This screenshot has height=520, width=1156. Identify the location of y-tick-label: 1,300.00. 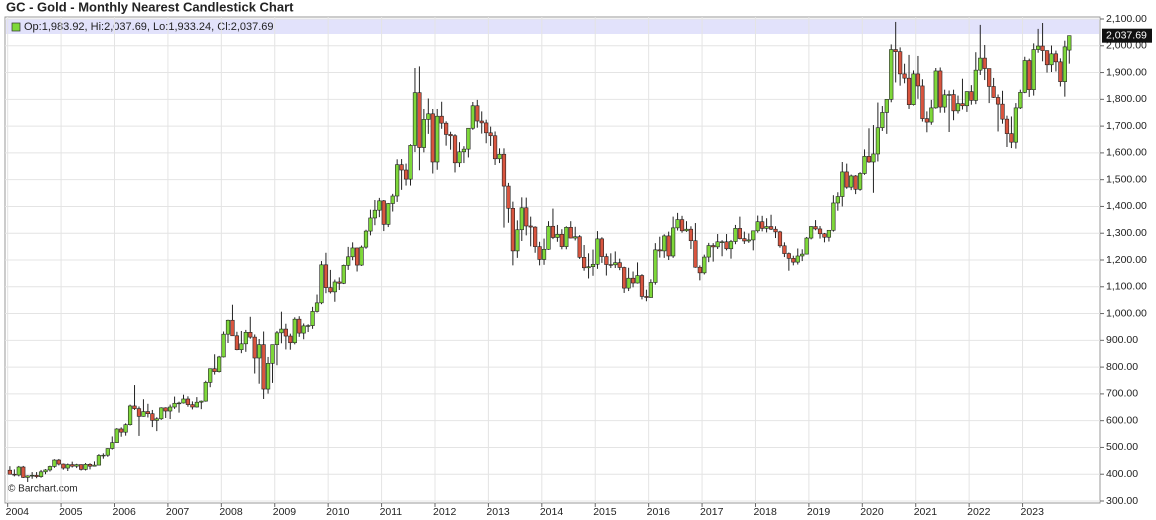
(1126, 233).